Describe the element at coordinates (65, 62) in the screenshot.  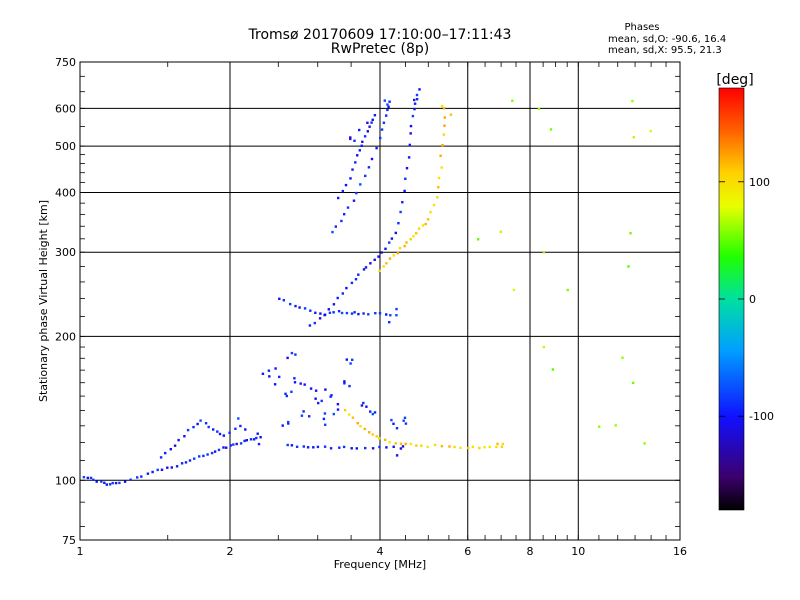
I see `y-tick-label: 750` at that location.